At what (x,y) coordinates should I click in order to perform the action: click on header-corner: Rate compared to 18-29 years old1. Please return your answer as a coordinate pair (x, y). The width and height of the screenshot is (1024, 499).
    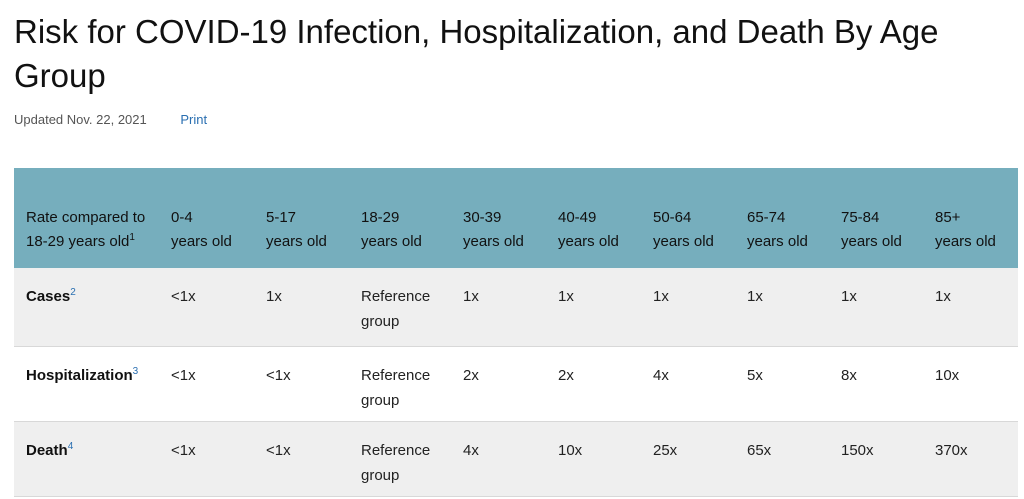
    Looking at the image, I should click on (86, 218).